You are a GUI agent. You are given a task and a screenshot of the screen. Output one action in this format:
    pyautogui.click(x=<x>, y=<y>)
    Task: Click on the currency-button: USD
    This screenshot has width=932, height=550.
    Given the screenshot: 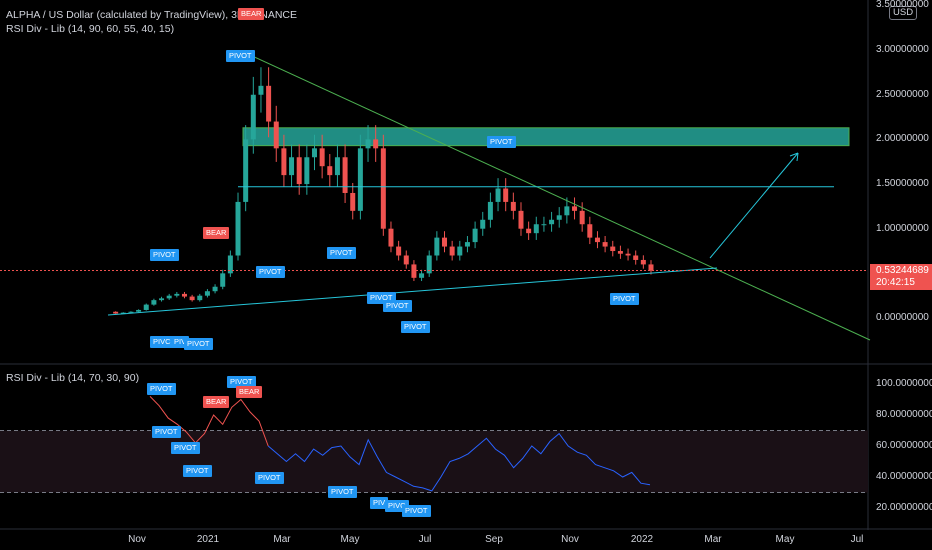 What is the action you would take?
    pyautogui.click(x=903, y=13)
    